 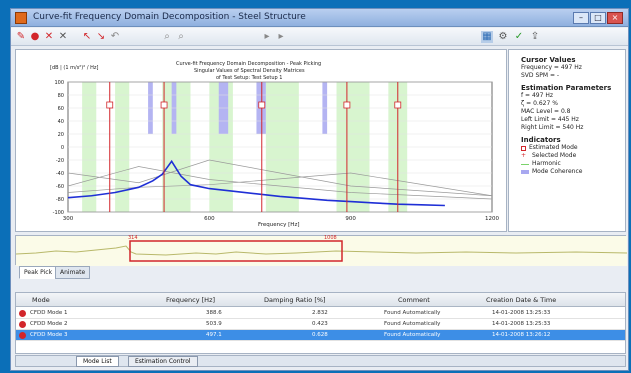 I want to click on row-damping: 0.628, so click(x=320, y=335).